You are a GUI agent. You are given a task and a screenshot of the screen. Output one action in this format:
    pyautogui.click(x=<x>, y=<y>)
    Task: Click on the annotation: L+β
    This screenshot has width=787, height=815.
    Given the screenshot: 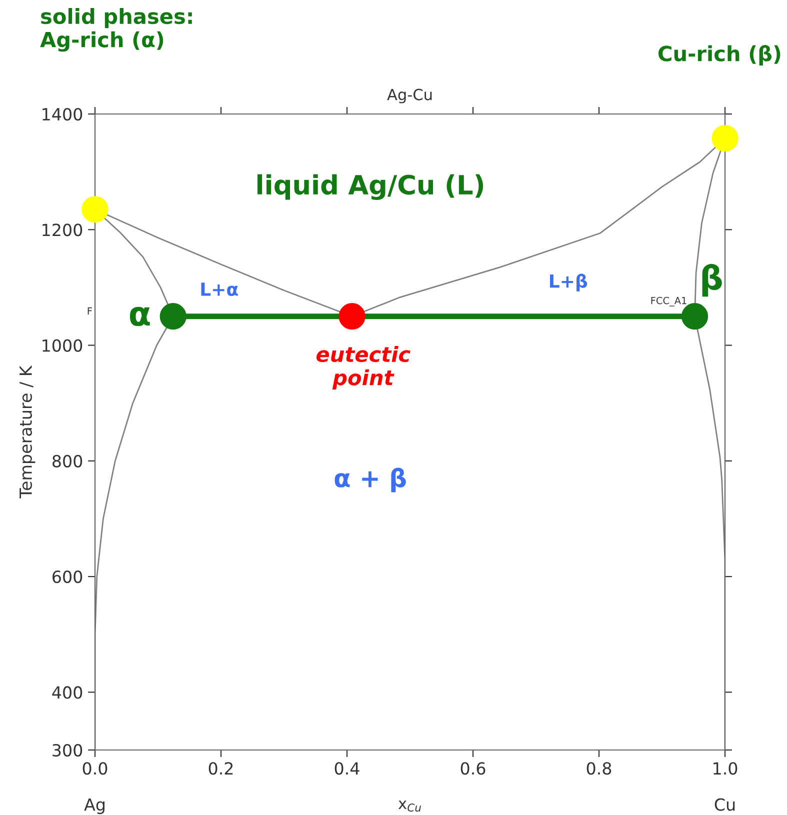 What is the action you would take?
    pyautogui.click(x=569, y=283)
    